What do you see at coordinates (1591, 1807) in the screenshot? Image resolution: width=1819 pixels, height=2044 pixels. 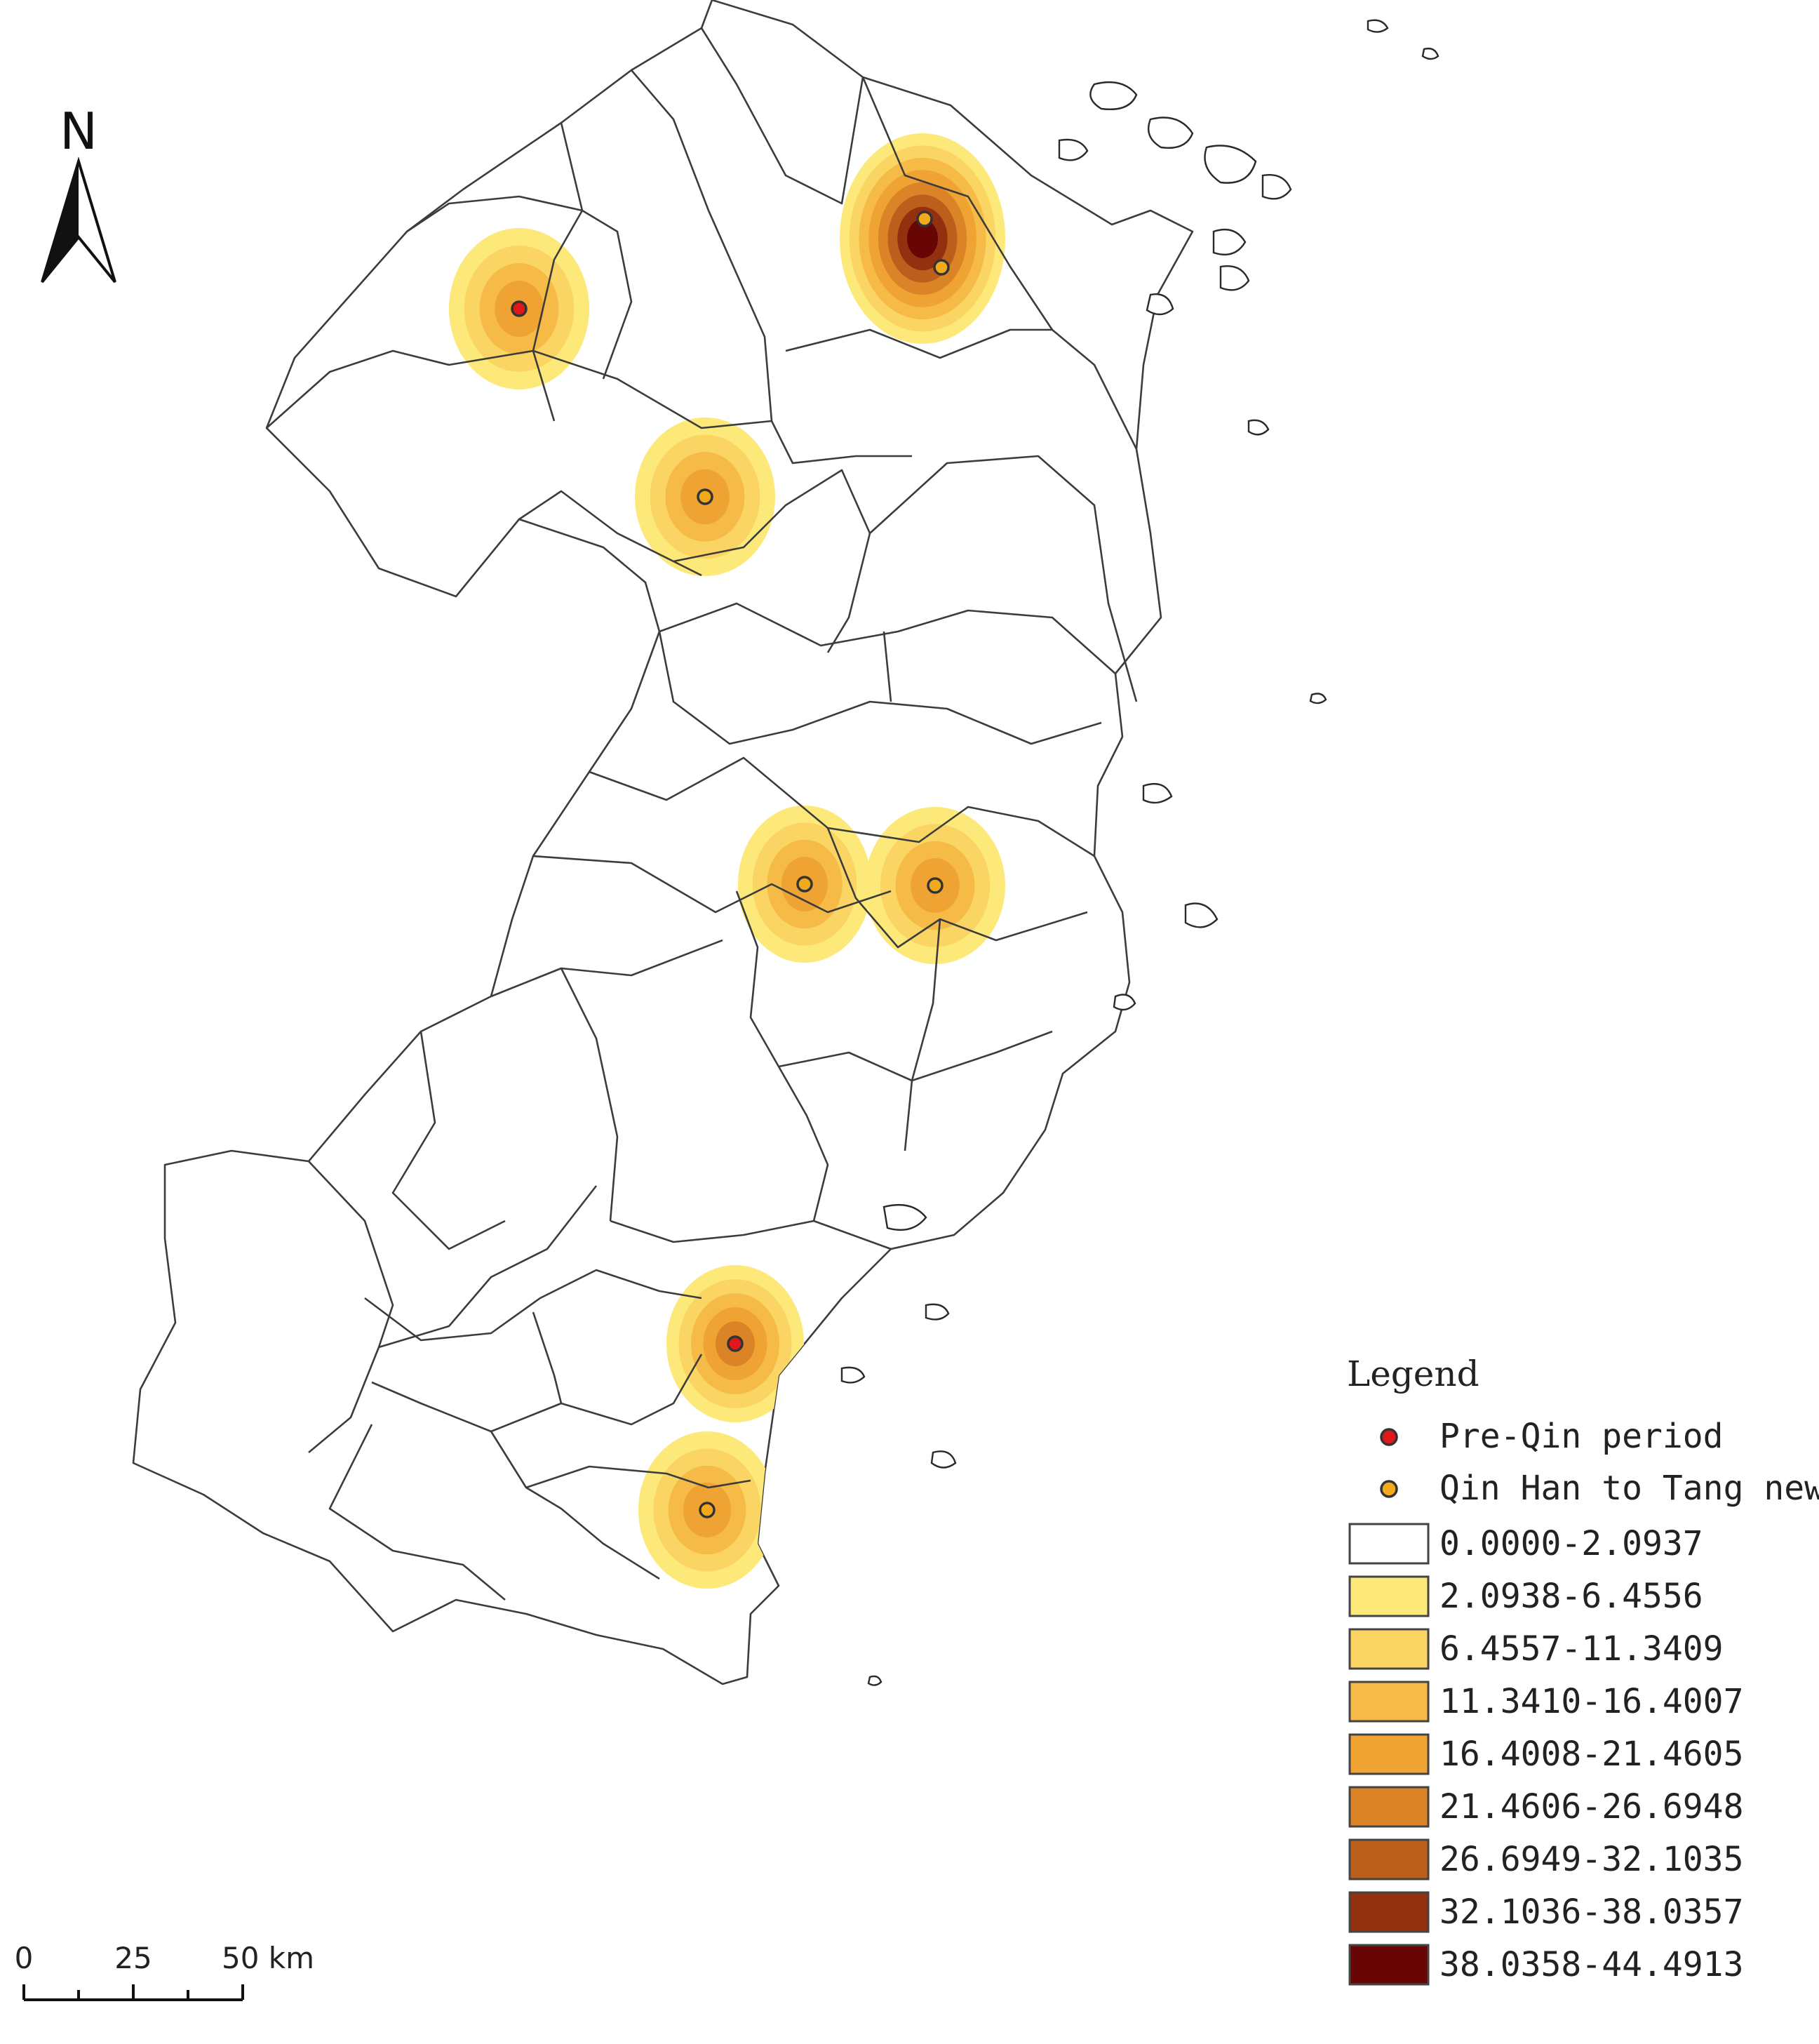 I see `legend-class-label: 21.4606-26.6948` at bounding box center [1591, 1807].